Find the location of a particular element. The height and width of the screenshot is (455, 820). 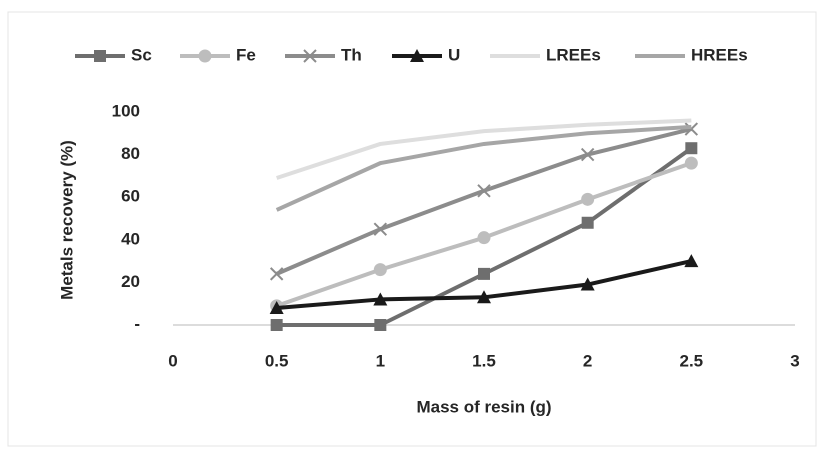

y-tick-label: 80 is located at coordinates (130, 153).